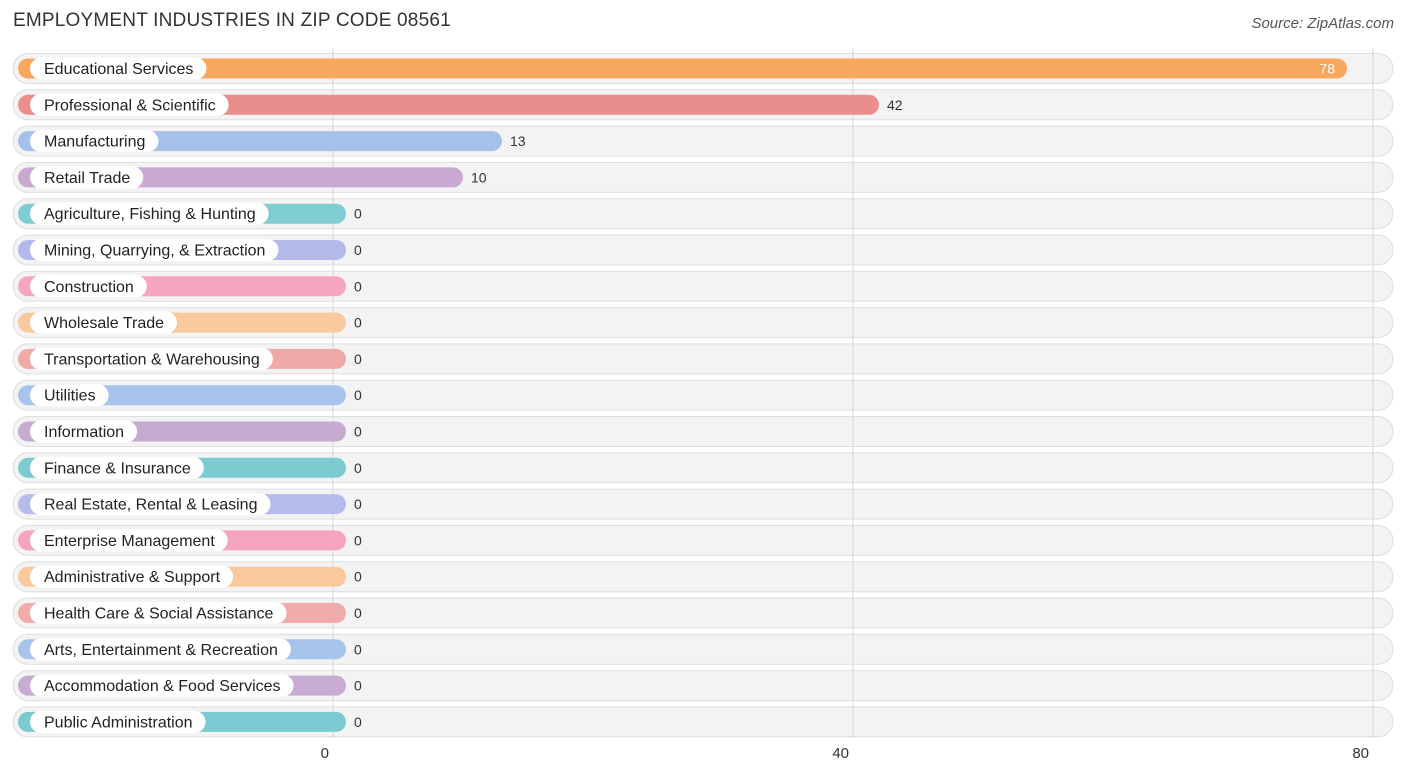 The height and width of the screenshot is (776, 1406). I want to click on category-label: Enterprise Management, so click(129, 541).